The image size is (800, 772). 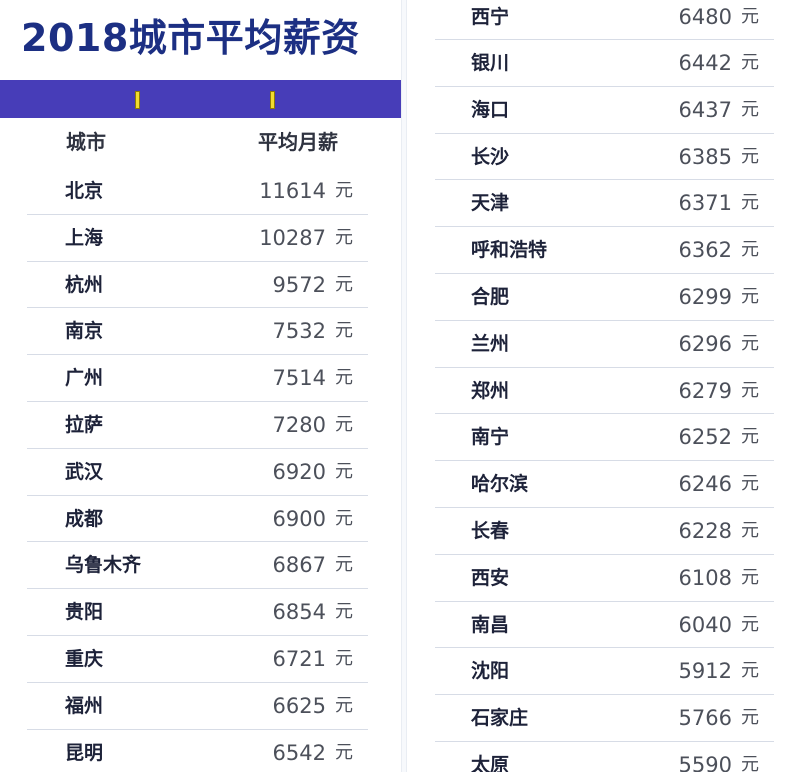 I want to click on city-name: 南昌, so click(x=490, y=624).